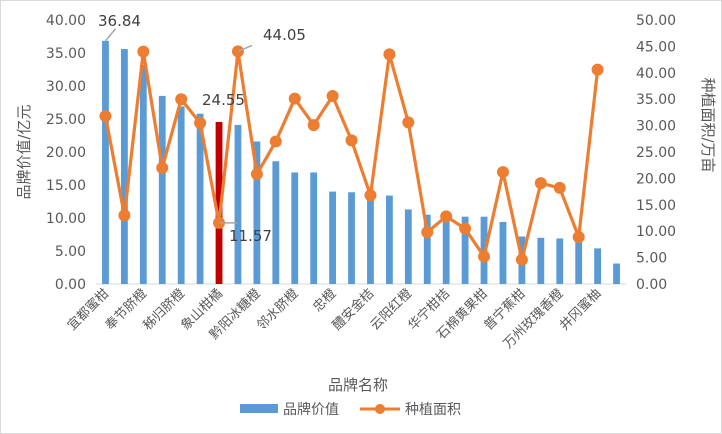  Describe the element at coordinates (656, 232) in the screenshot. I see `right-tick-label: 10.00` at that location.